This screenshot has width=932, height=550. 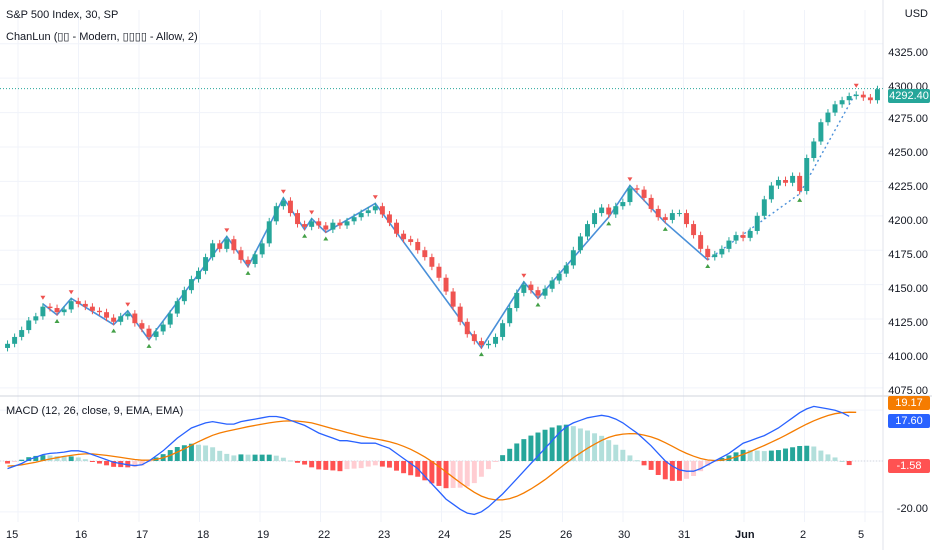 What do you see at coordinates (102, 37) in the screenshot?
I see `indicator-legend: ChanLun (▯▯ - Modern, ▯▯▯▯ - Allow, 2)` at bounding box center [102, 37].